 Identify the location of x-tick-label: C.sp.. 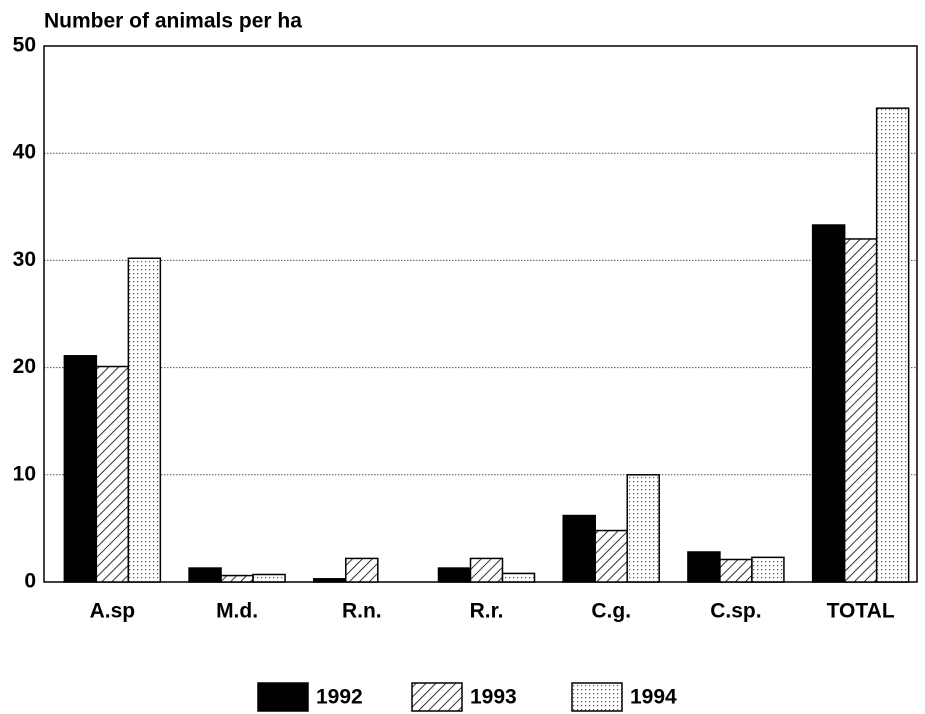
(735, 611).